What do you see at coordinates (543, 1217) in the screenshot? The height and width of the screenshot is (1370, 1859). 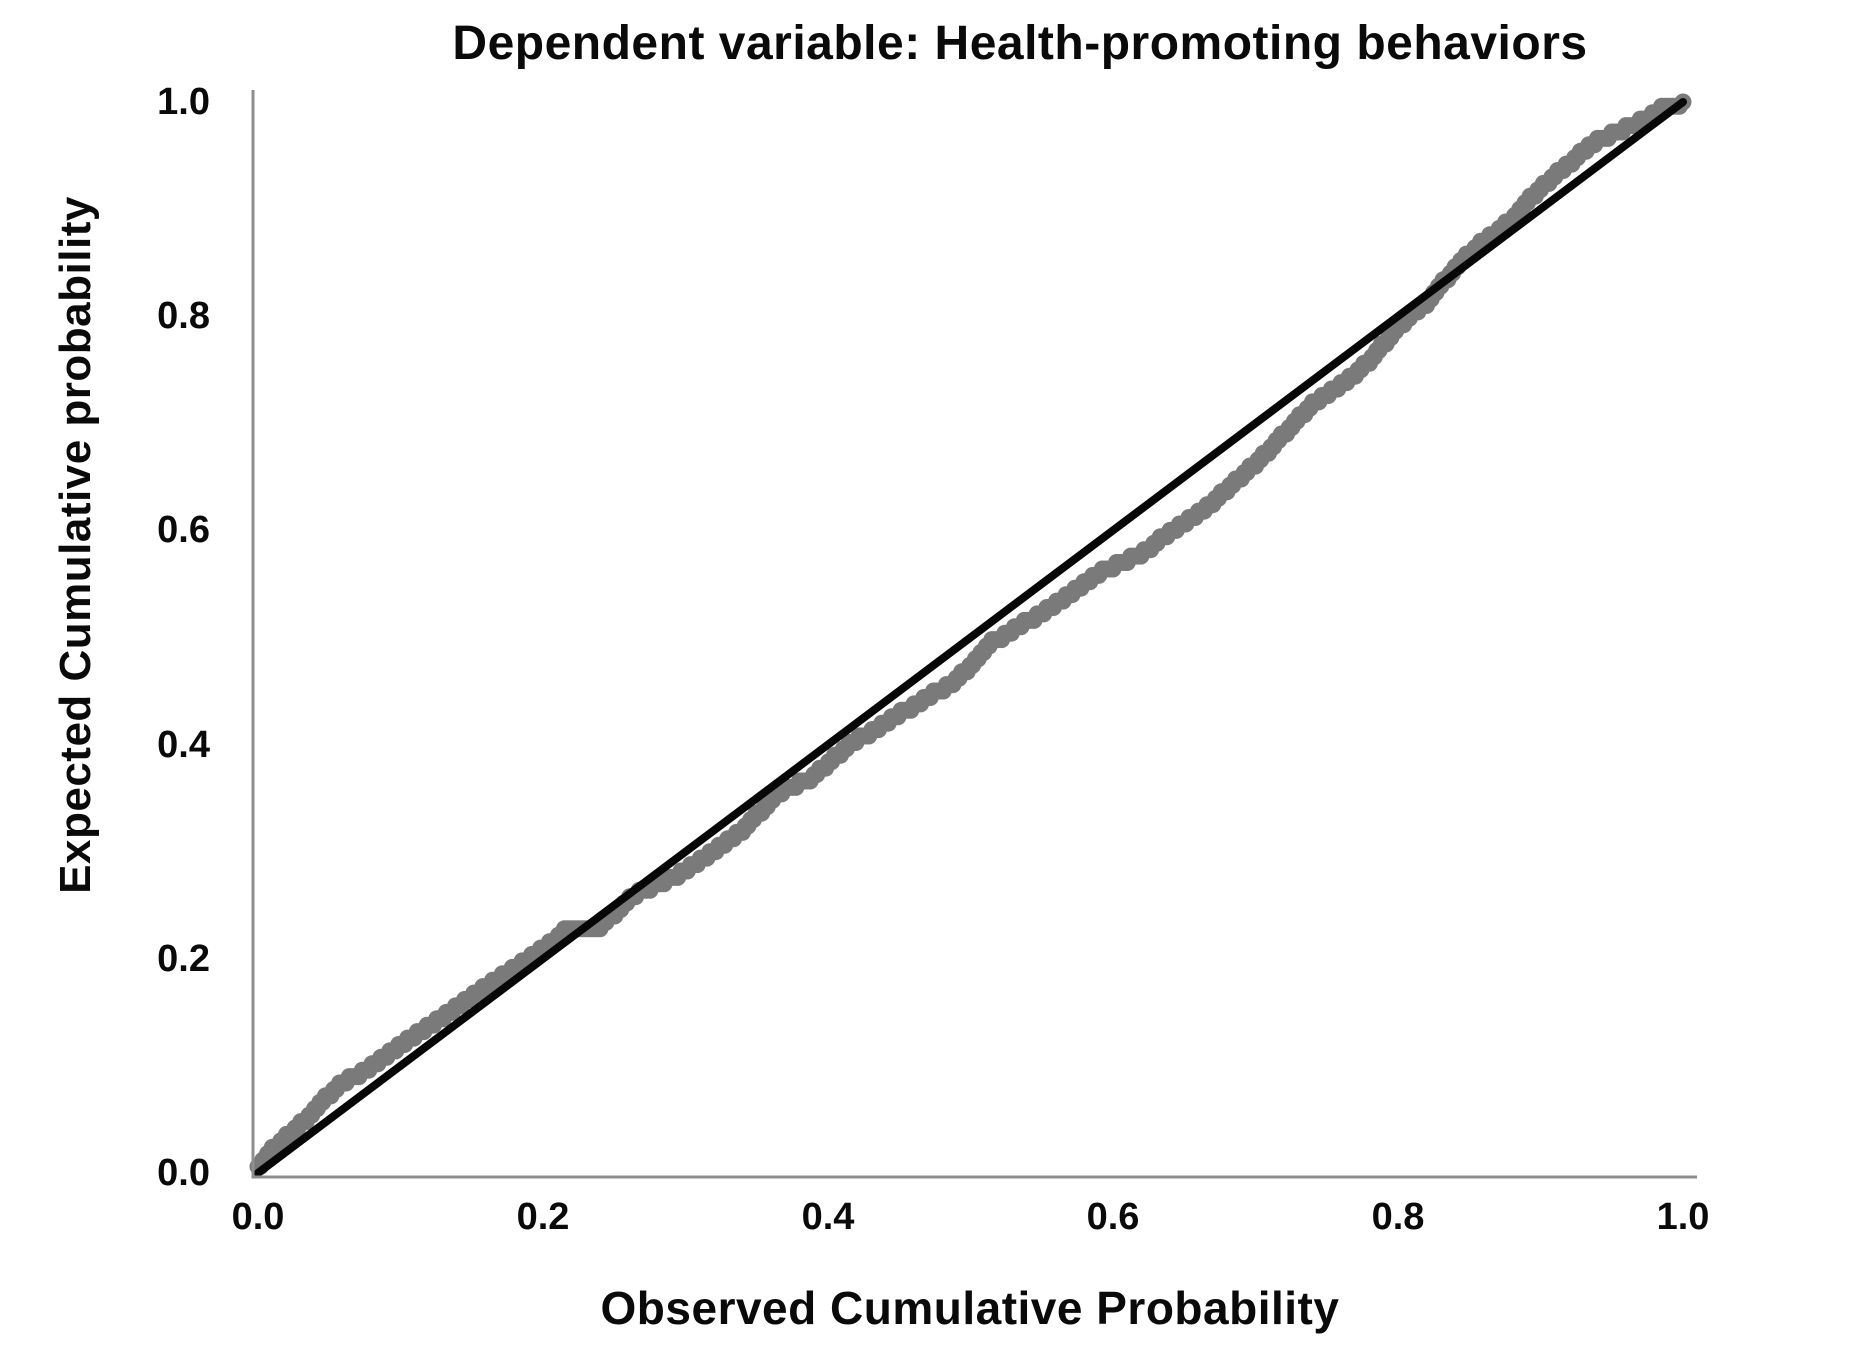 I see `x-tick-label: 0.2` at bounding box center [543, 1217].